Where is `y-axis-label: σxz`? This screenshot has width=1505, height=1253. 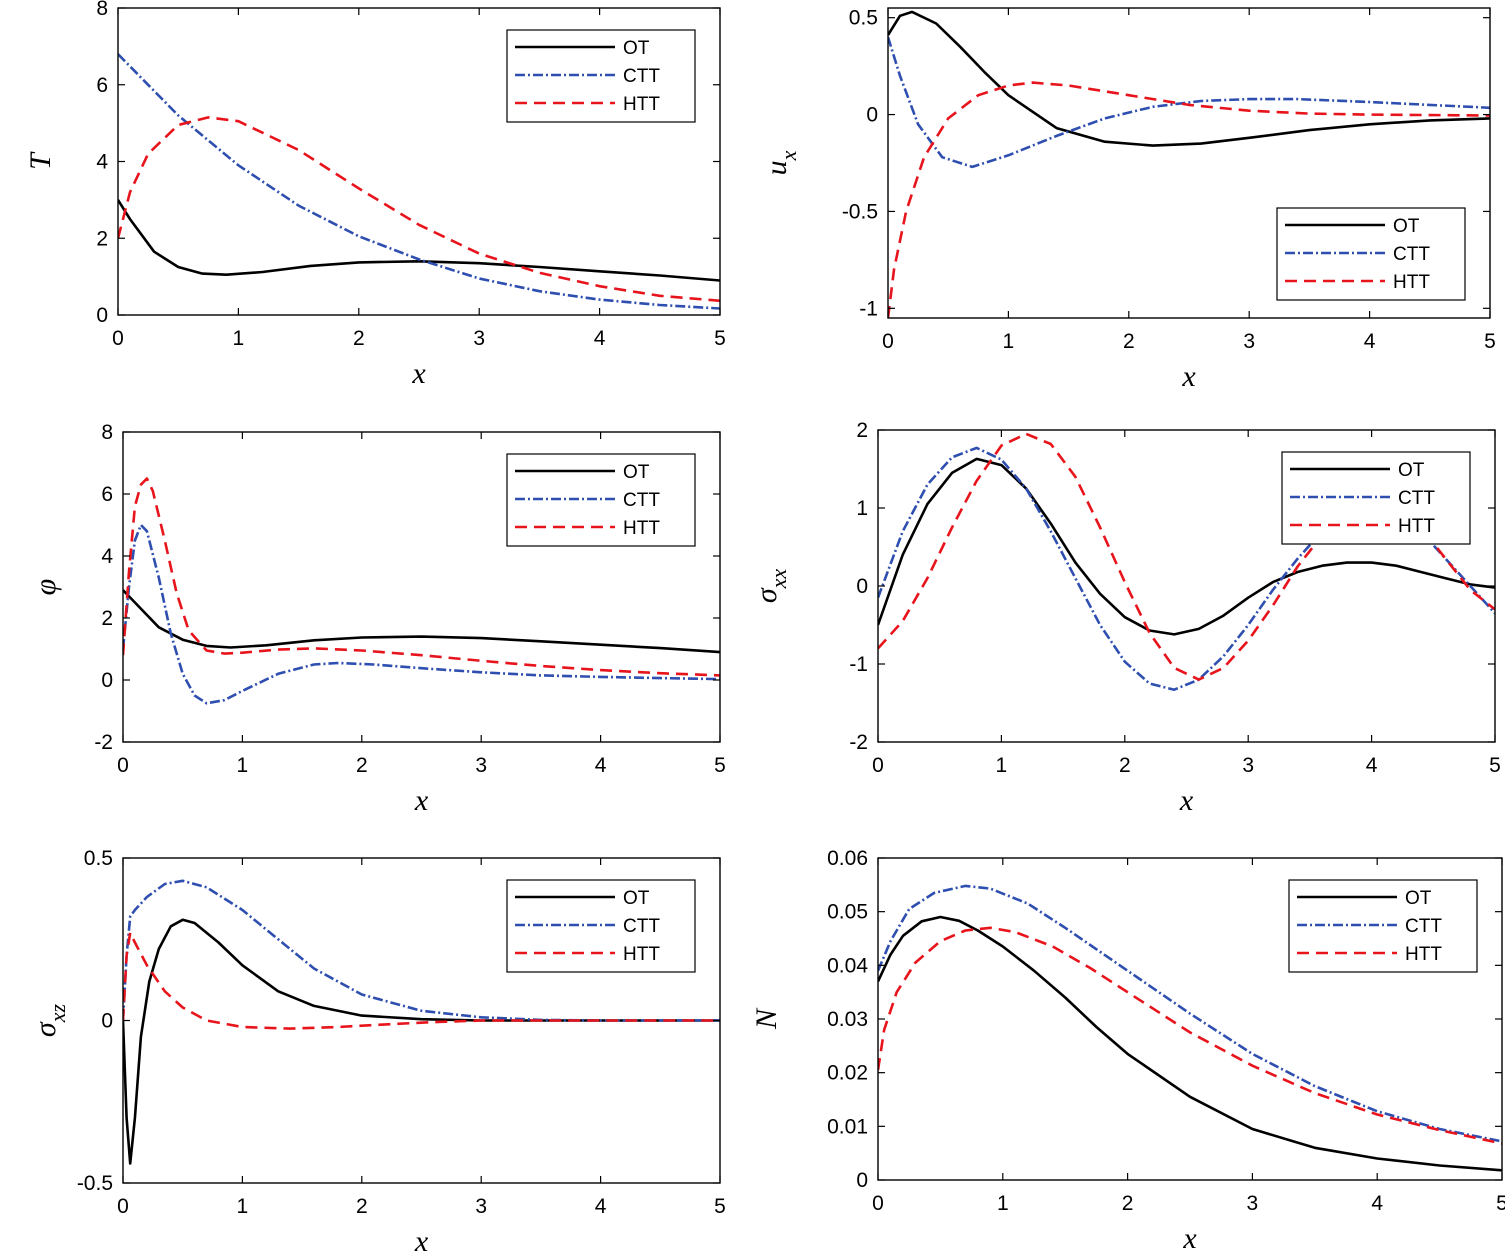
y-axis-label: σxz is located at coordinates (49, 1021).